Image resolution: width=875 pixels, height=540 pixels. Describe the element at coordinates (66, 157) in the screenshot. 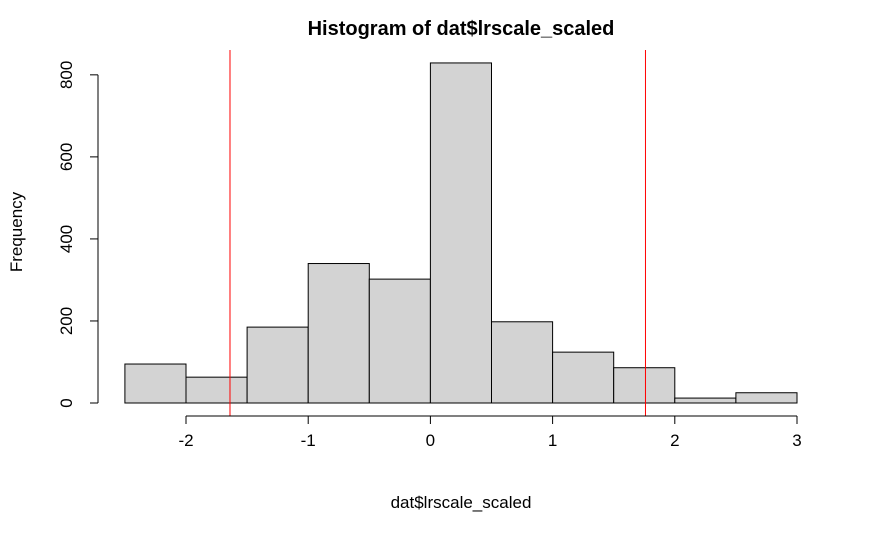

I see `y-tick-label: 600` at that location.